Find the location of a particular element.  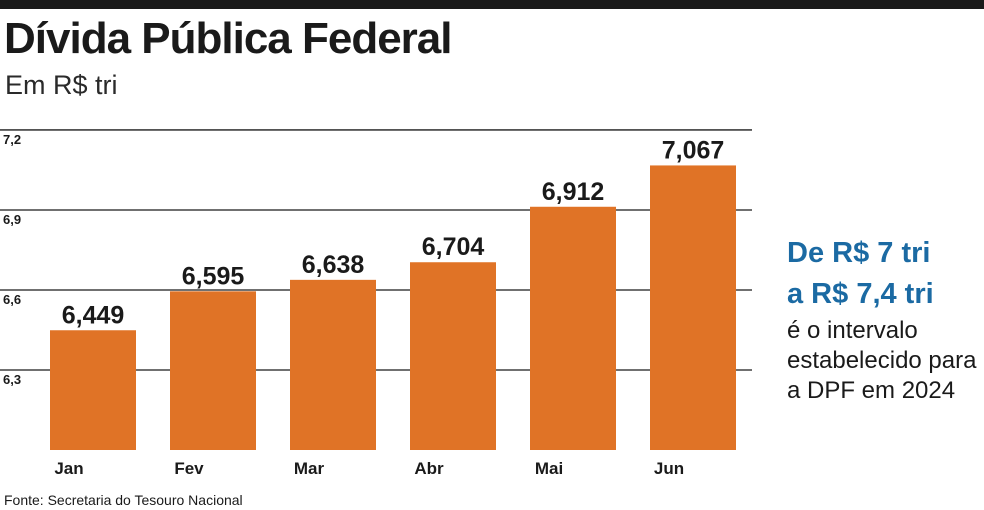

data-label: 7,067 is located at coordinates (693, 150).